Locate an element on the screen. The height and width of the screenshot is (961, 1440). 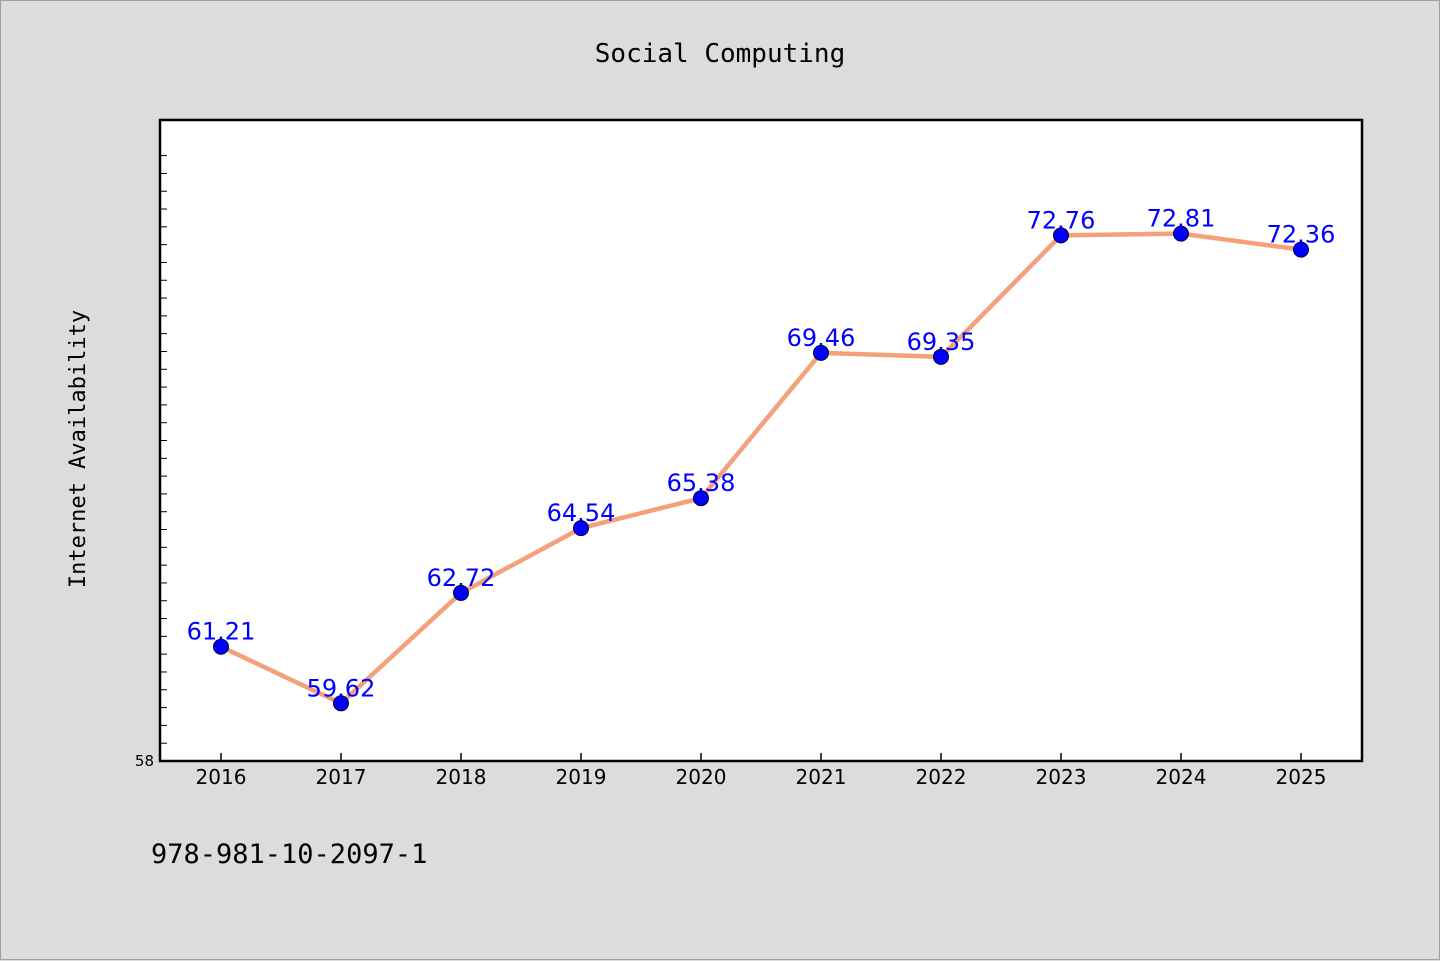
y-axis-ticks: 58 is located at coordinates (151, 462).